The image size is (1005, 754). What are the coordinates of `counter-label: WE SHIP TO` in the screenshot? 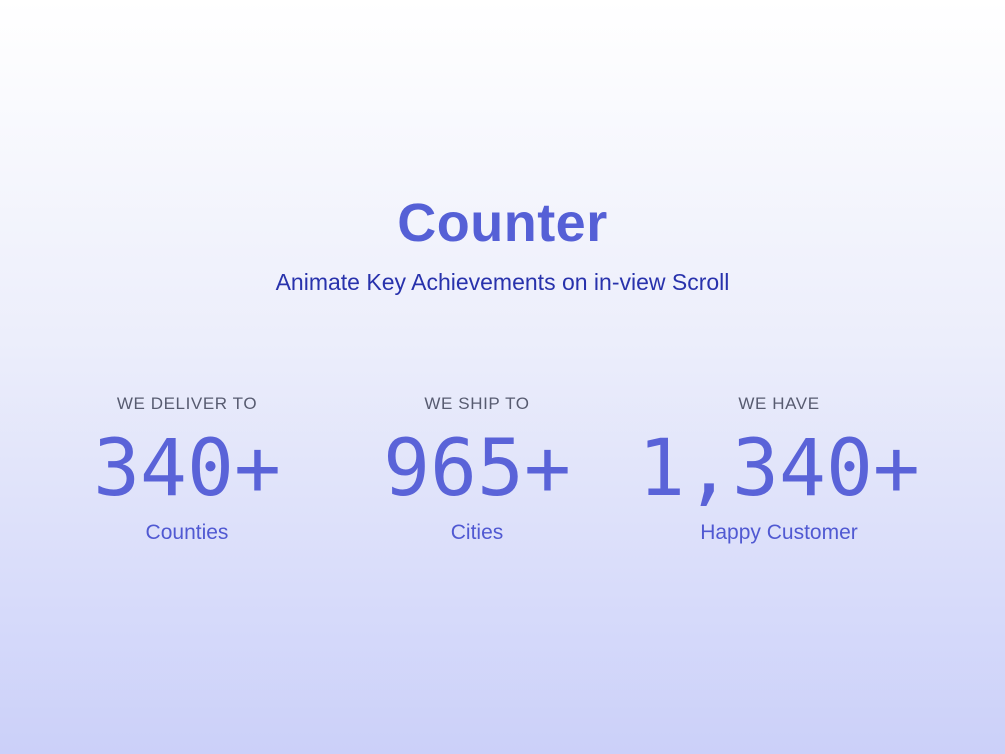 It's located at (477, 403).